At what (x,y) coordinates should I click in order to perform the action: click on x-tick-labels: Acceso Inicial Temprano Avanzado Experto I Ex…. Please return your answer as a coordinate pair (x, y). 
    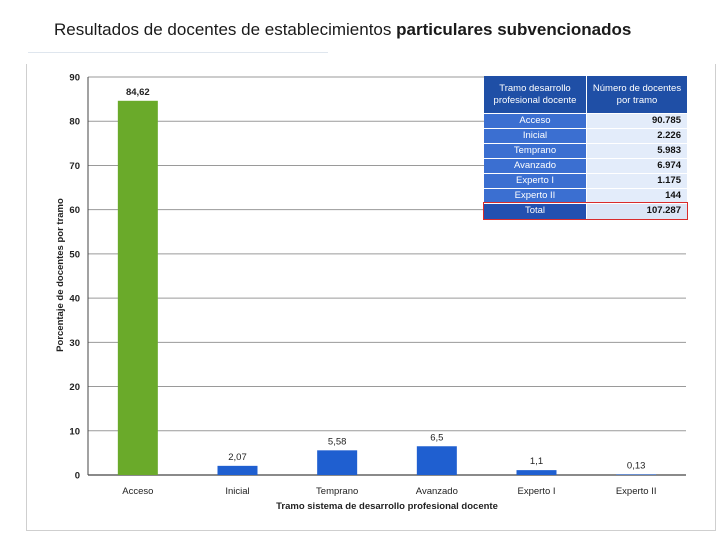
    Looking at the image, I should click on (389, 491).